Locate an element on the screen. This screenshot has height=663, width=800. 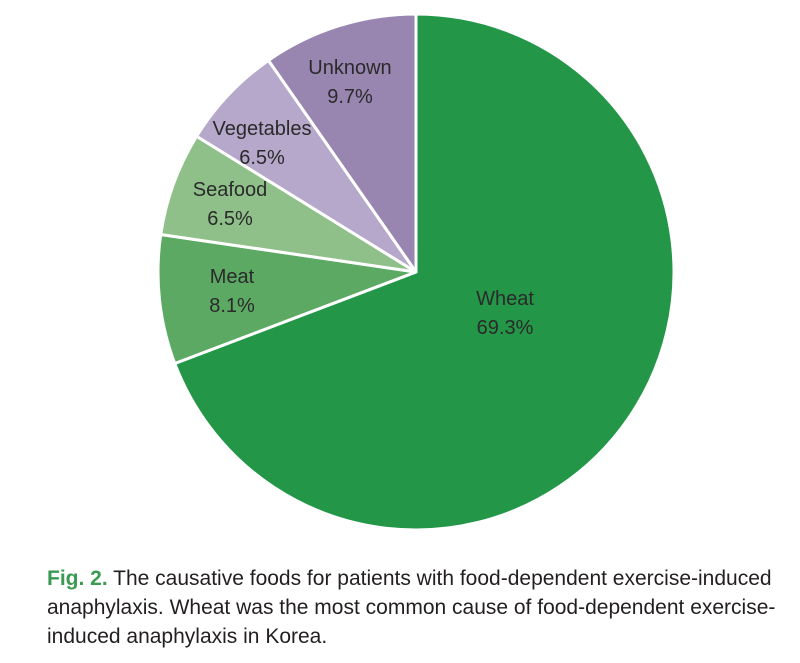
slice-value-seafood: 6.5% is located at coordinates (230, 219).